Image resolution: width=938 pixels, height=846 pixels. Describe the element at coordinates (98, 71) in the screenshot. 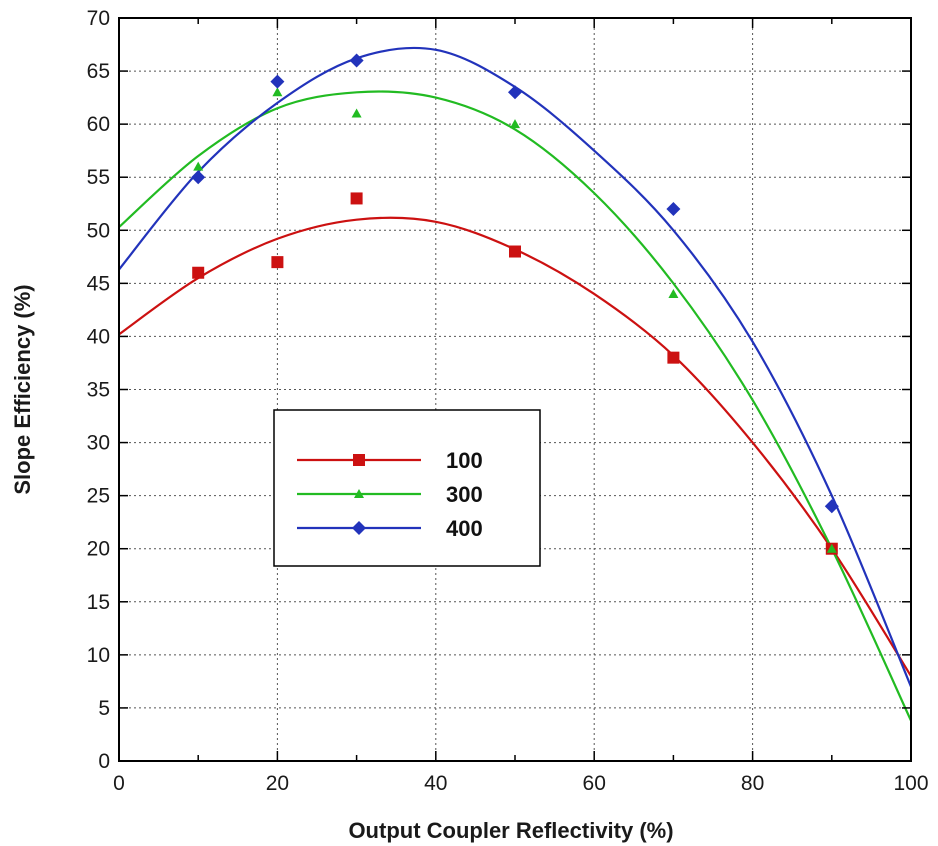

I see `y-tick-label: 65` at that location.